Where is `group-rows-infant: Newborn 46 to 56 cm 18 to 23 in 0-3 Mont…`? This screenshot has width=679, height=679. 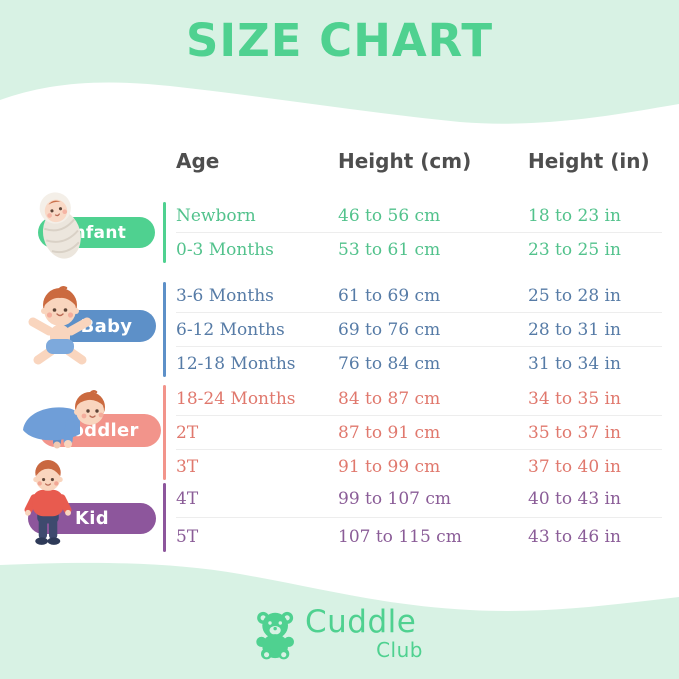
group-rows-infant: Newborn 46 to 56 cm 18 to 23 in 0-3 Mont… is located at coordinates (412, 232).